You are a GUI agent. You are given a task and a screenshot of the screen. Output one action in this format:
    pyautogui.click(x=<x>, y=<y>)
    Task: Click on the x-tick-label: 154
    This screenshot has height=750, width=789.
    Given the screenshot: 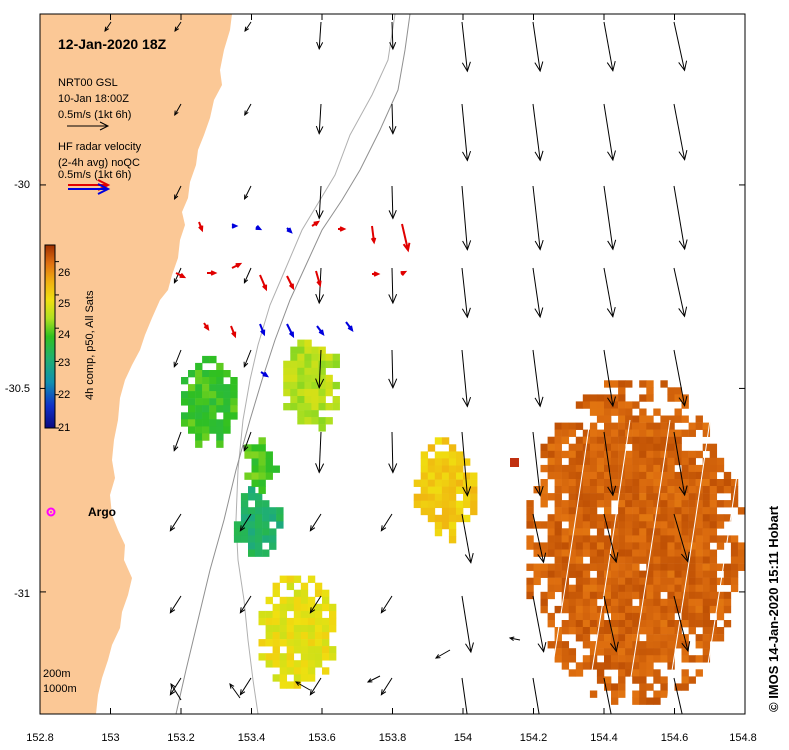 What is the action you would take?
    pyautogui.click(x=463, y=738)
    